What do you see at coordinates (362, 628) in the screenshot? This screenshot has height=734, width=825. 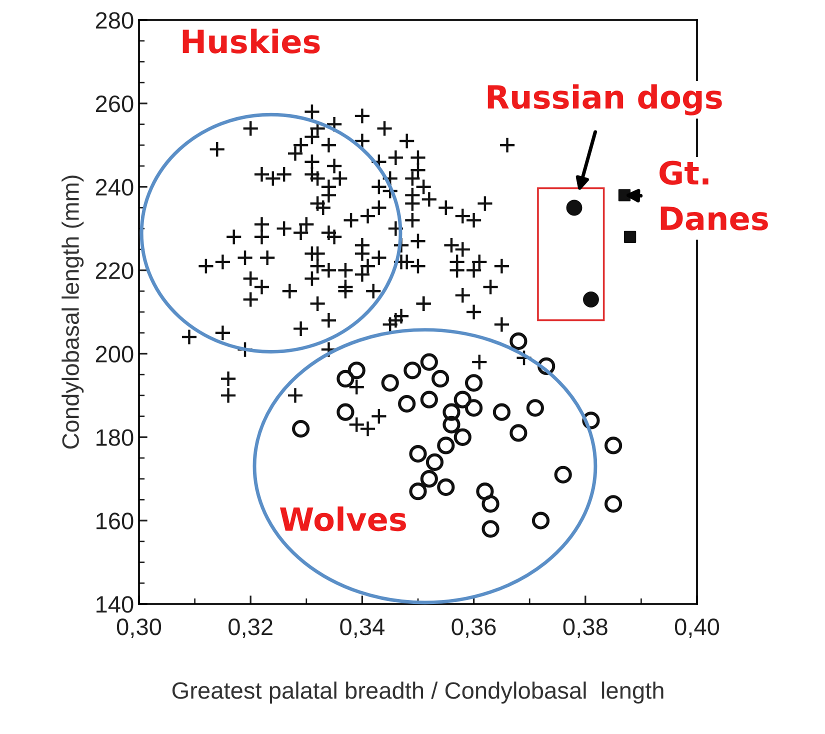 I see `x-tick-label: 0,34` at bounding box center [362, 628].